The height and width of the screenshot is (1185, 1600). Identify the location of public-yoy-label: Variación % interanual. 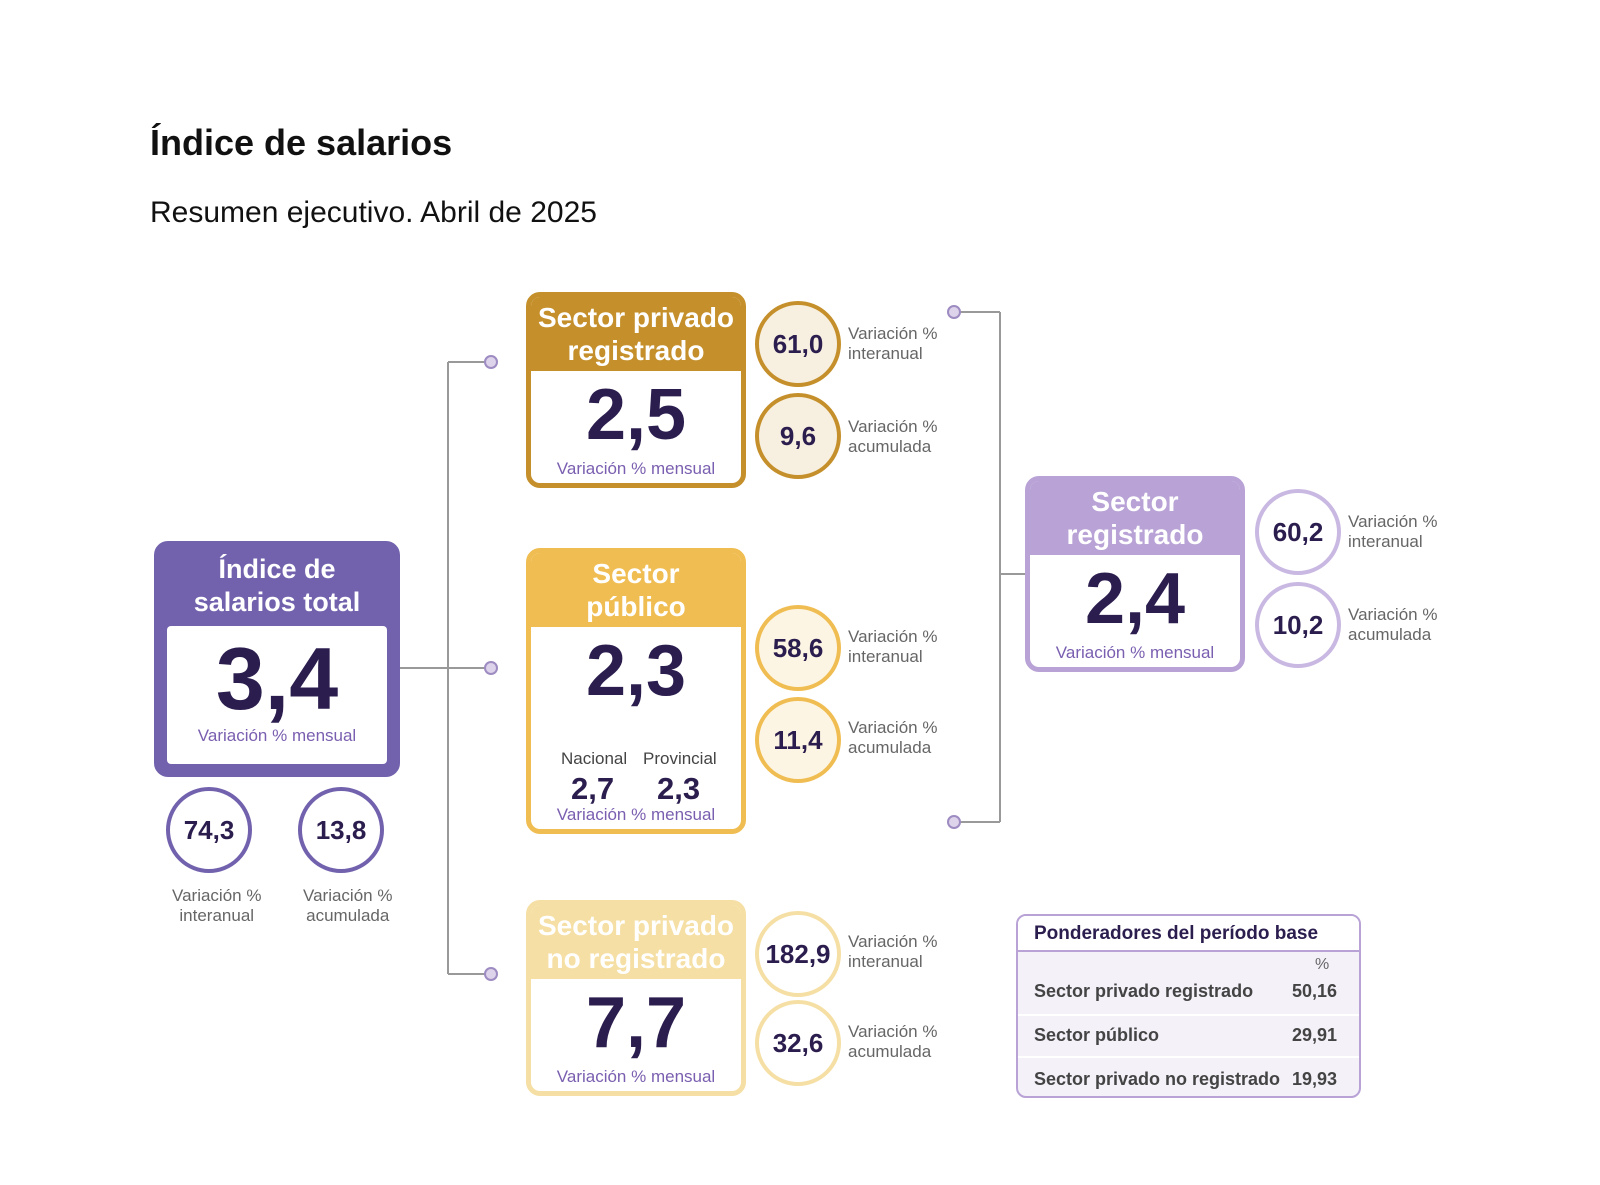
(893, 646).